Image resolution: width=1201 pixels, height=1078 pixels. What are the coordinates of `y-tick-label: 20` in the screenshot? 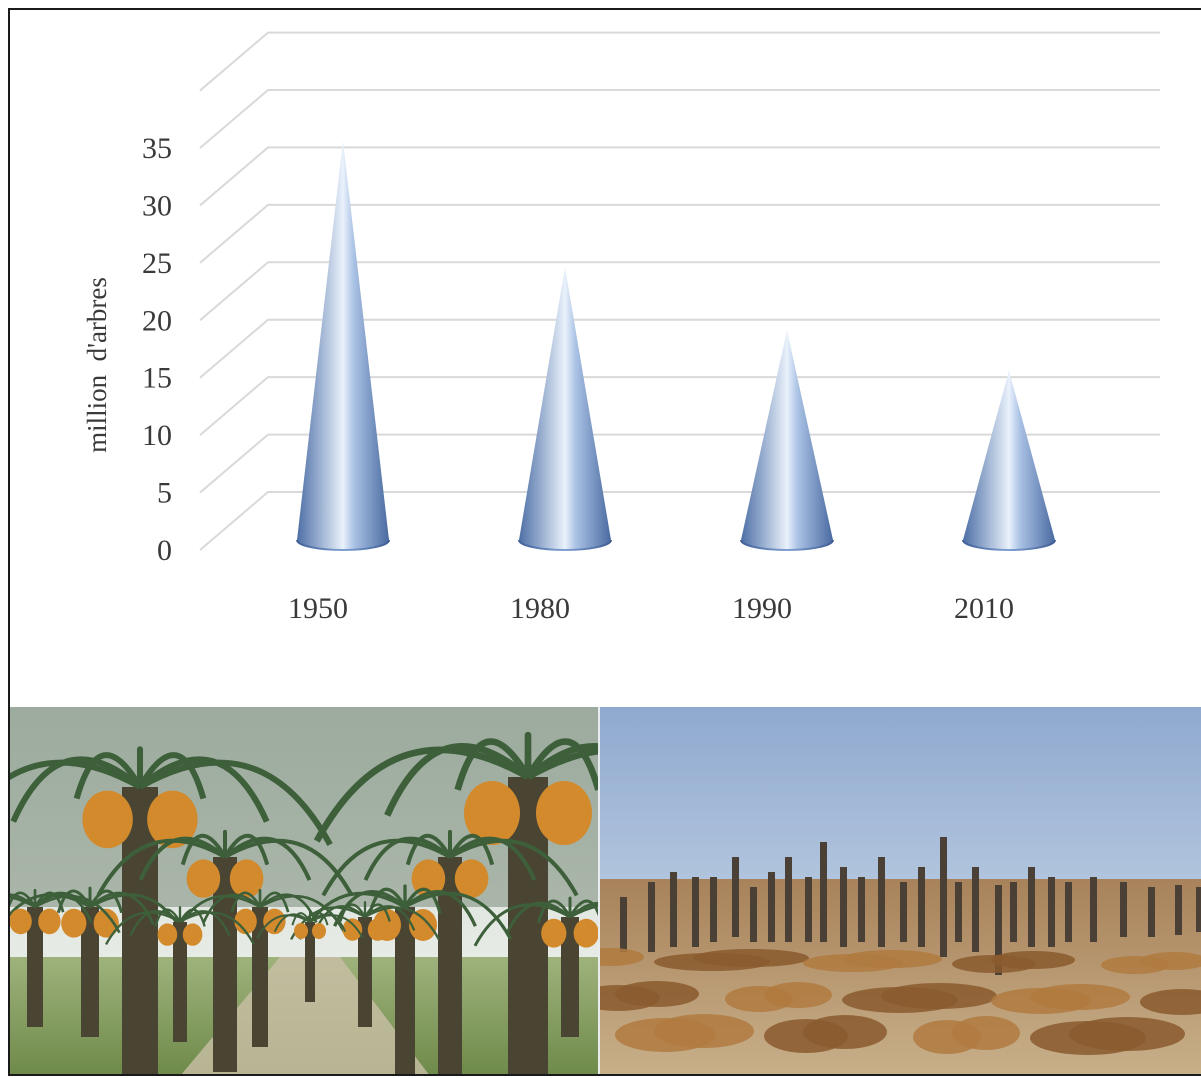 It's located at (157, 320).